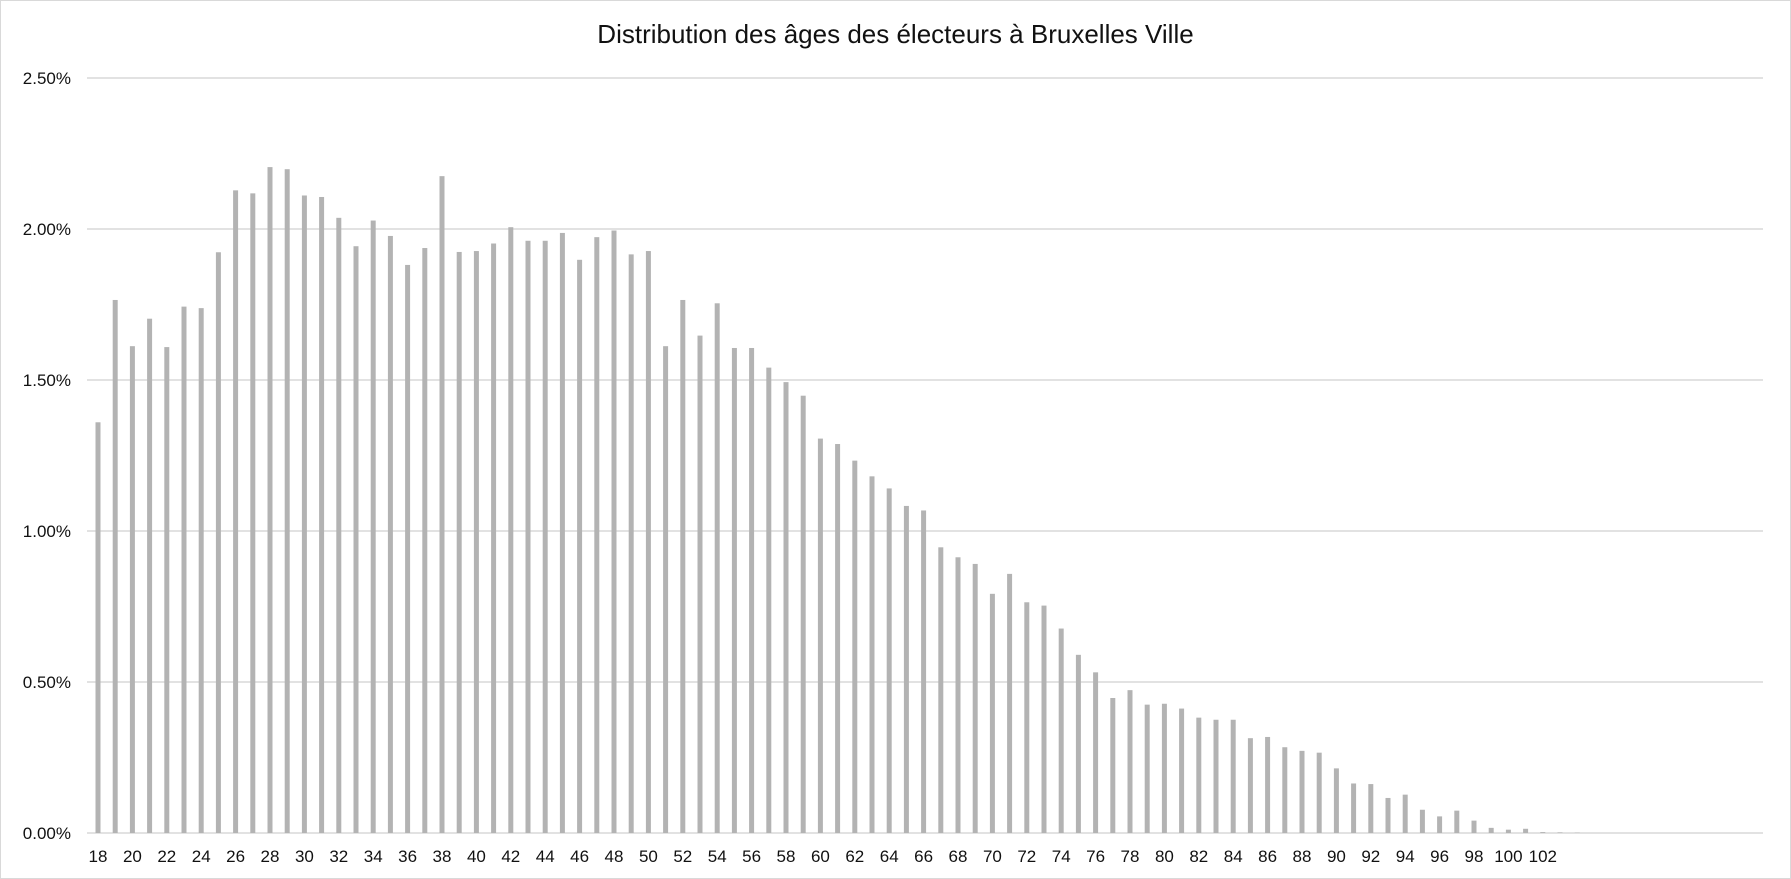 Image resolution: width=1791 pixels, height=879 pixels. I want to click on y-tick-label: 0.00%, so click(47, 833).